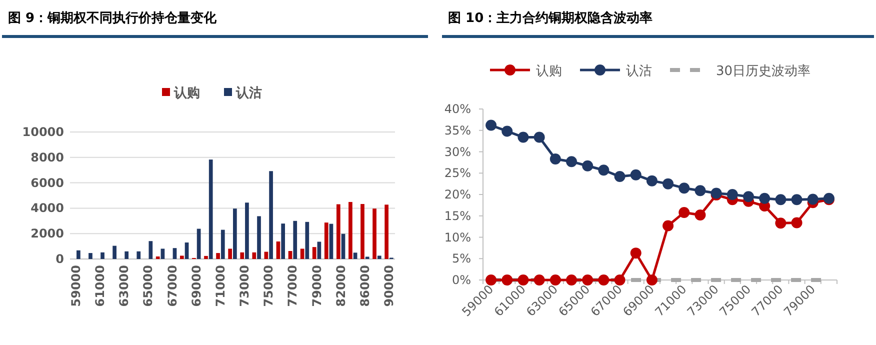 The height and width of the screenshot is (345, 876). I want to click on legend-label: 30日历史波动率, so click(763, 71).